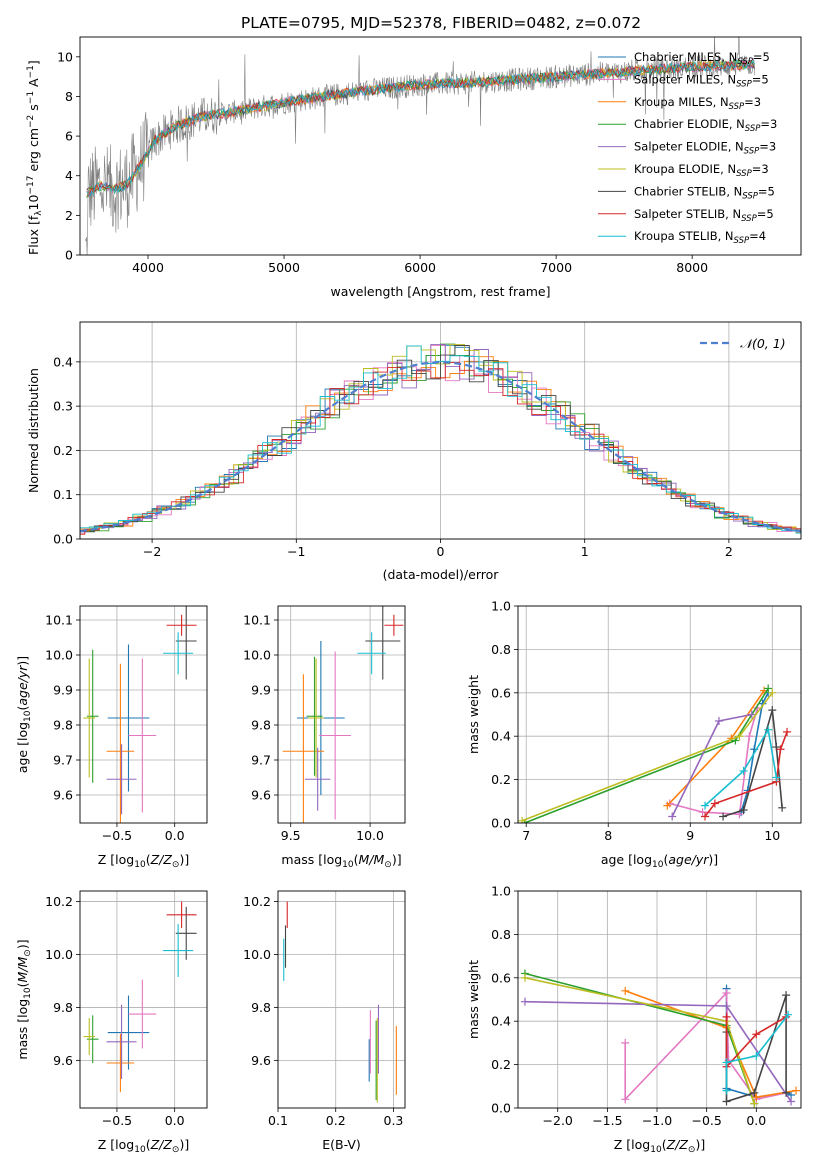 This screenshot has width=819, height=1170. Describe the element at coordinates (152, 551) in the screenshot. I see `tick-label-x: −2` at that location.